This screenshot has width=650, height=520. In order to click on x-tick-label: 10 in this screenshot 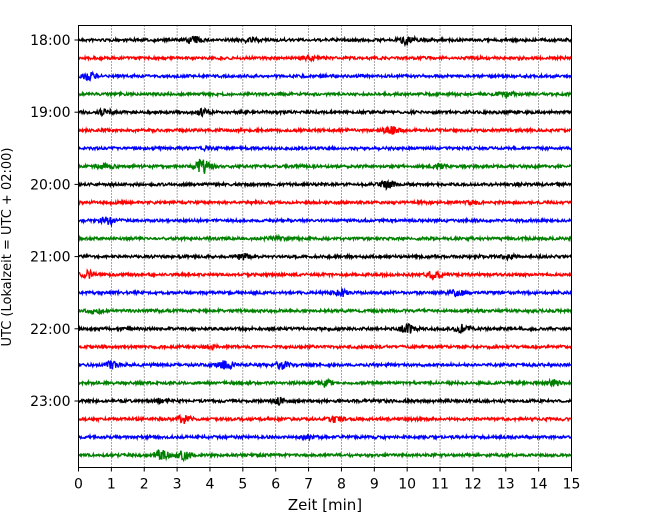, I will do `click(407, 485)`.